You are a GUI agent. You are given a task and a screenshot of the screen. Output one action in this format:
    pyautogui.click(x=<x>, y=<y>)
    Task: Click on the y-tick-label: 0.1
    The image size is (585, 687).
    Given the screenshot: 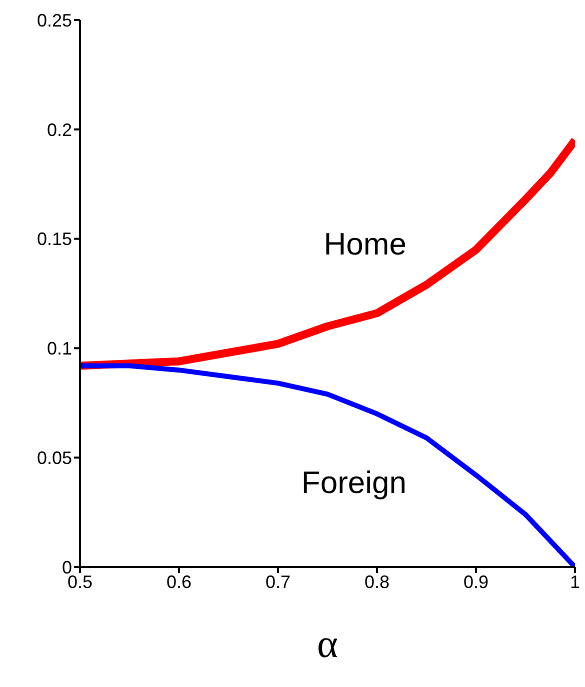 What is the action you would take?
    pyautogui.click(x=59, y=348)
    